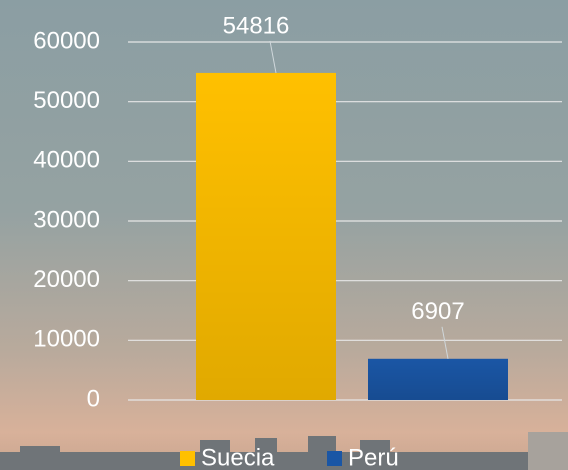 The image size is (568, 470). Describe the element at coordinates (284, 451) in the screenshot. I see `city-skyline` at that location.